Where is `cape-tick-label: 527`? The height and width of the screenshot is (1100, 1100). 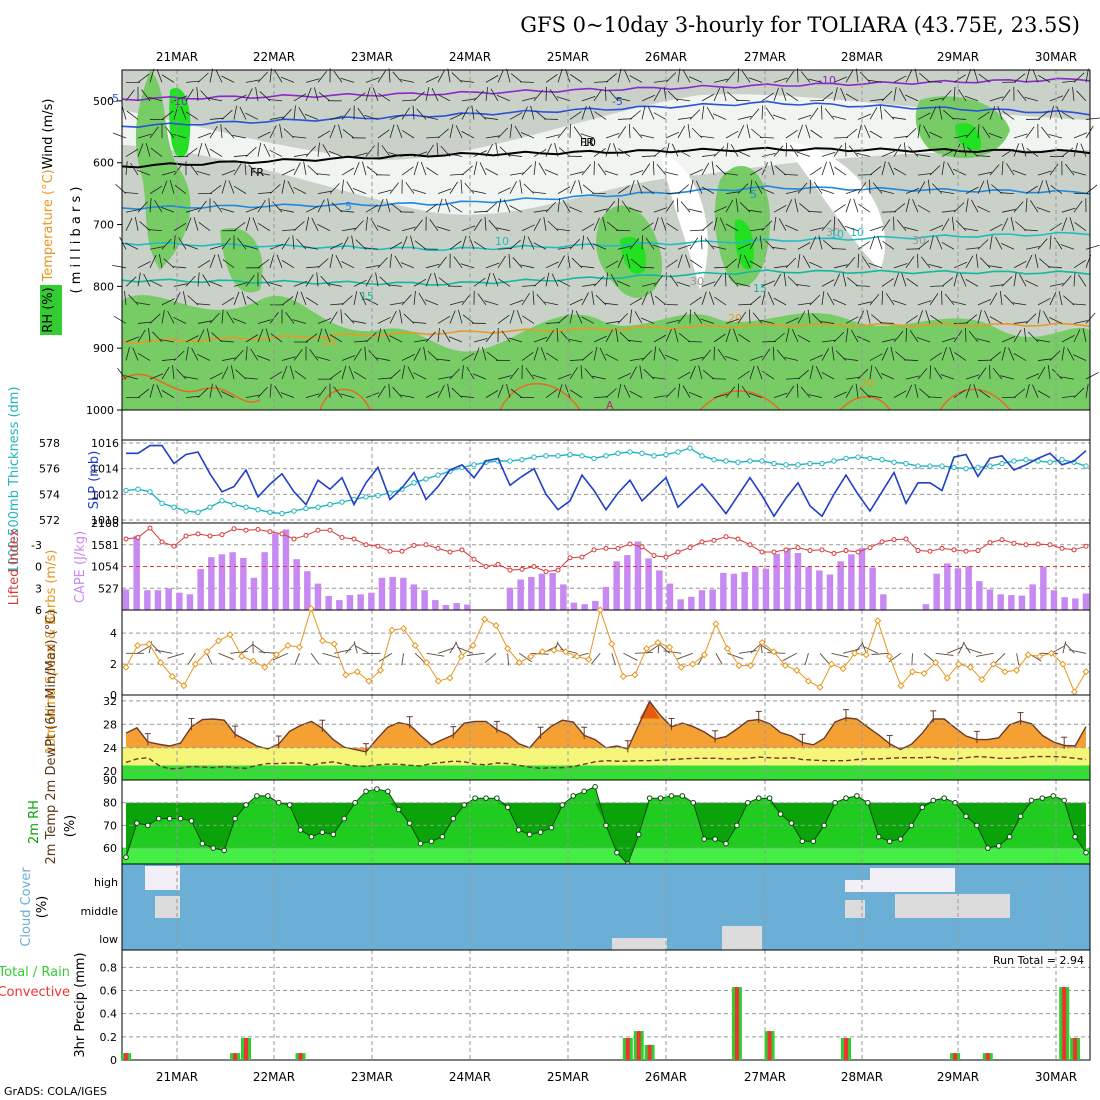
cape-tick-label: 527 is located at coordinates (108, 588).